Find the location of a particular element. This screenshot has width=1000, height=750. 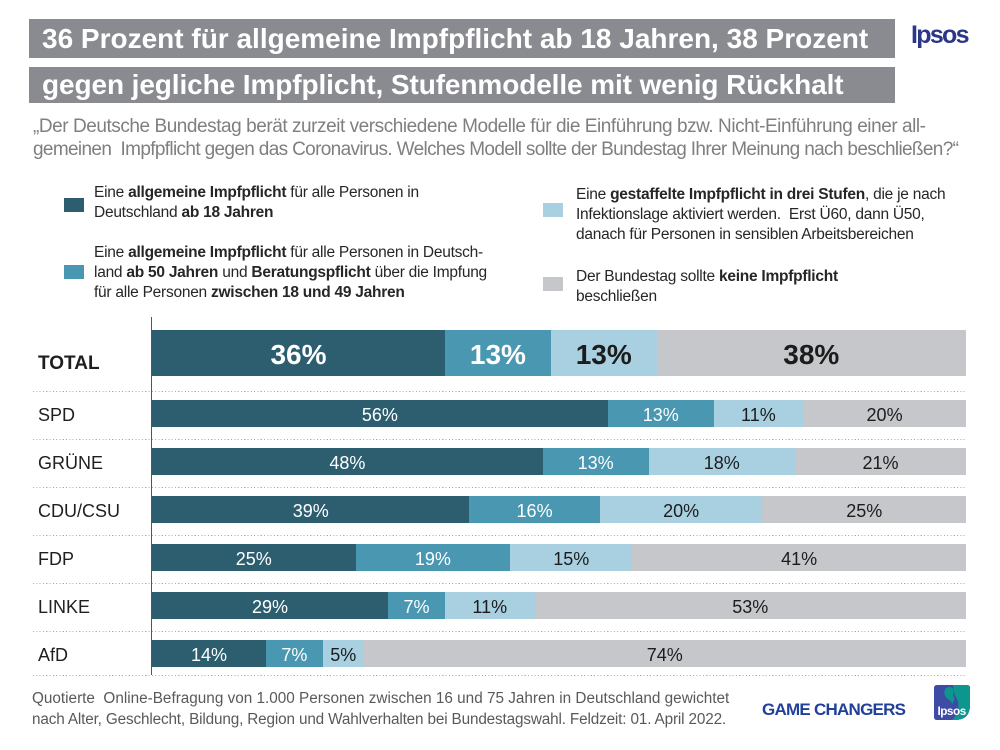

svg-text: Ipsos is located at coordinates (951, 711).